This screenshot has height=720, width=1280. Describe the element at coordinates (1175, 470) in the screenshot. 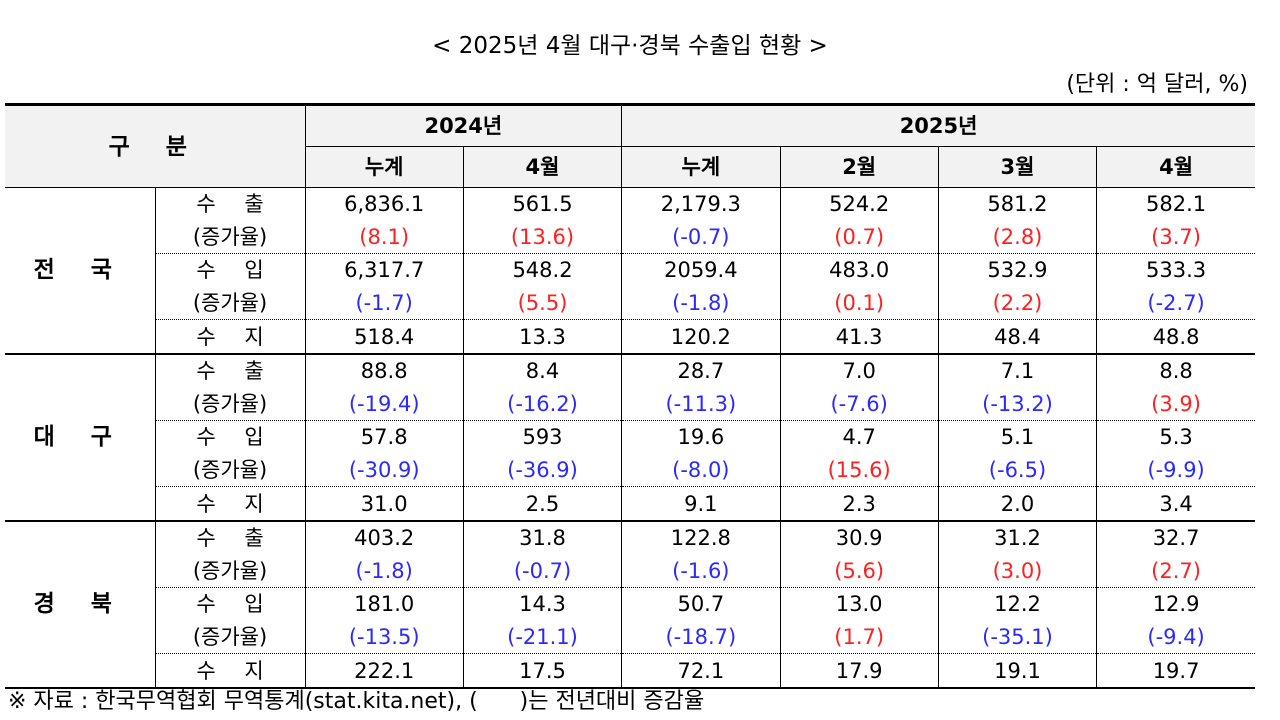

I see `cell: (-9.9)` at that location.